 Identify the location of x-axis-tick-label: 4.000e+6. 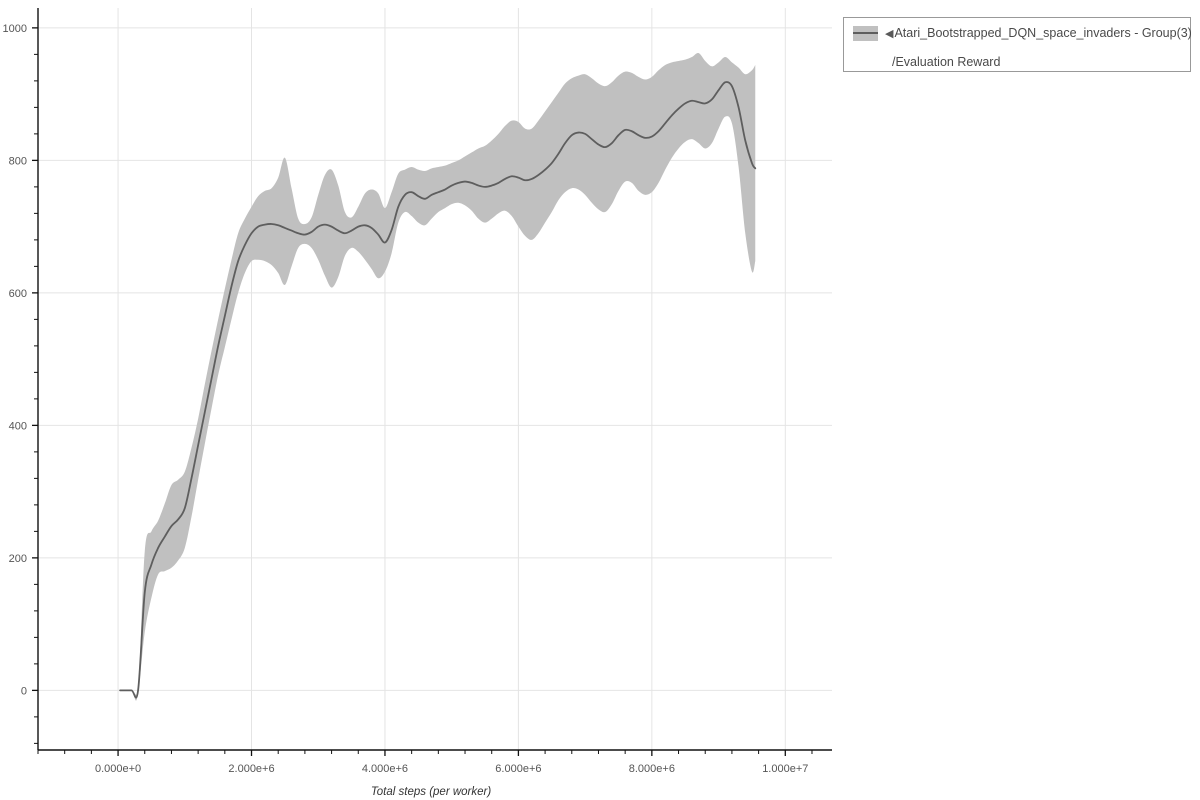
(385, 769).